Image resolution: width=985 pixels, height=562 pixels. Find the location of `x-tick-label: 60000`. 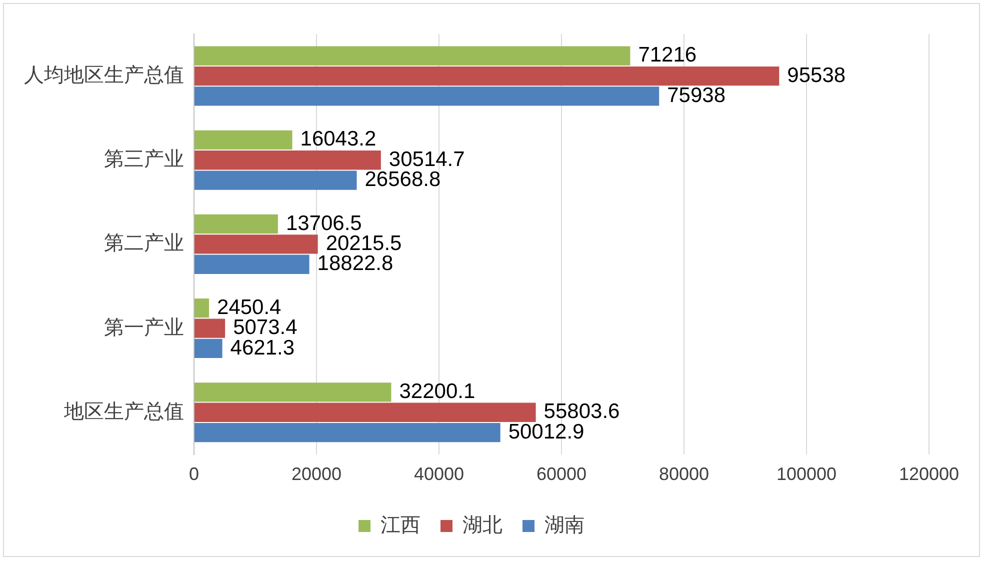

x-tick-label: 60000 is located at coordinates (561, 474).